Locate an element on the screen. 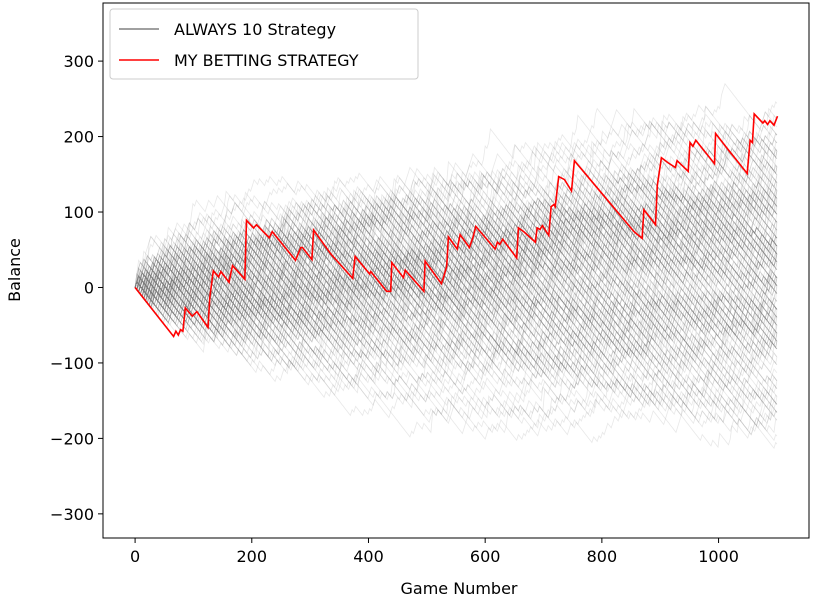 This screenshot has height=604, width=826. y-tick-label: −300 is located at coordinates (72, 514).